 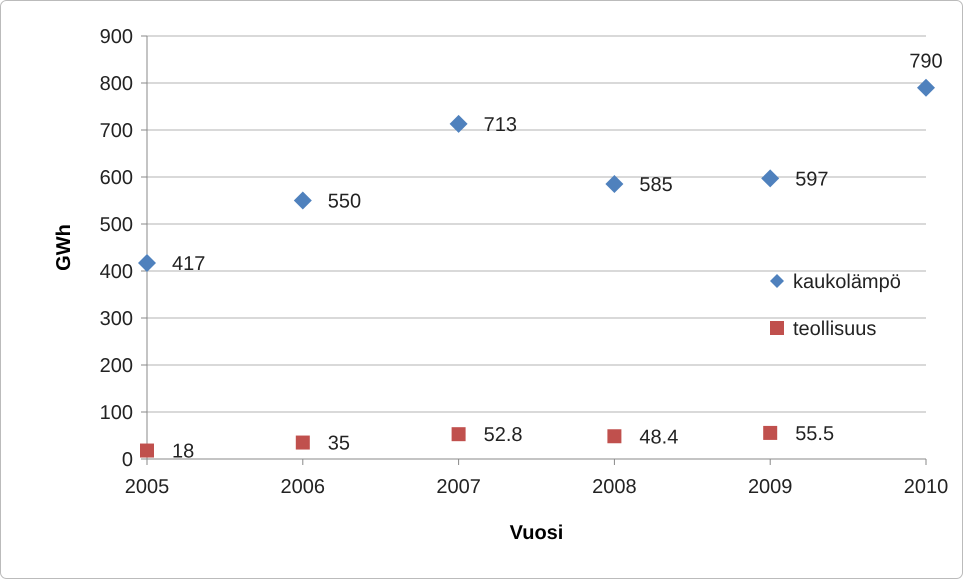 I want to click on legend-label: teollisuus, so click(x=834, y=329).